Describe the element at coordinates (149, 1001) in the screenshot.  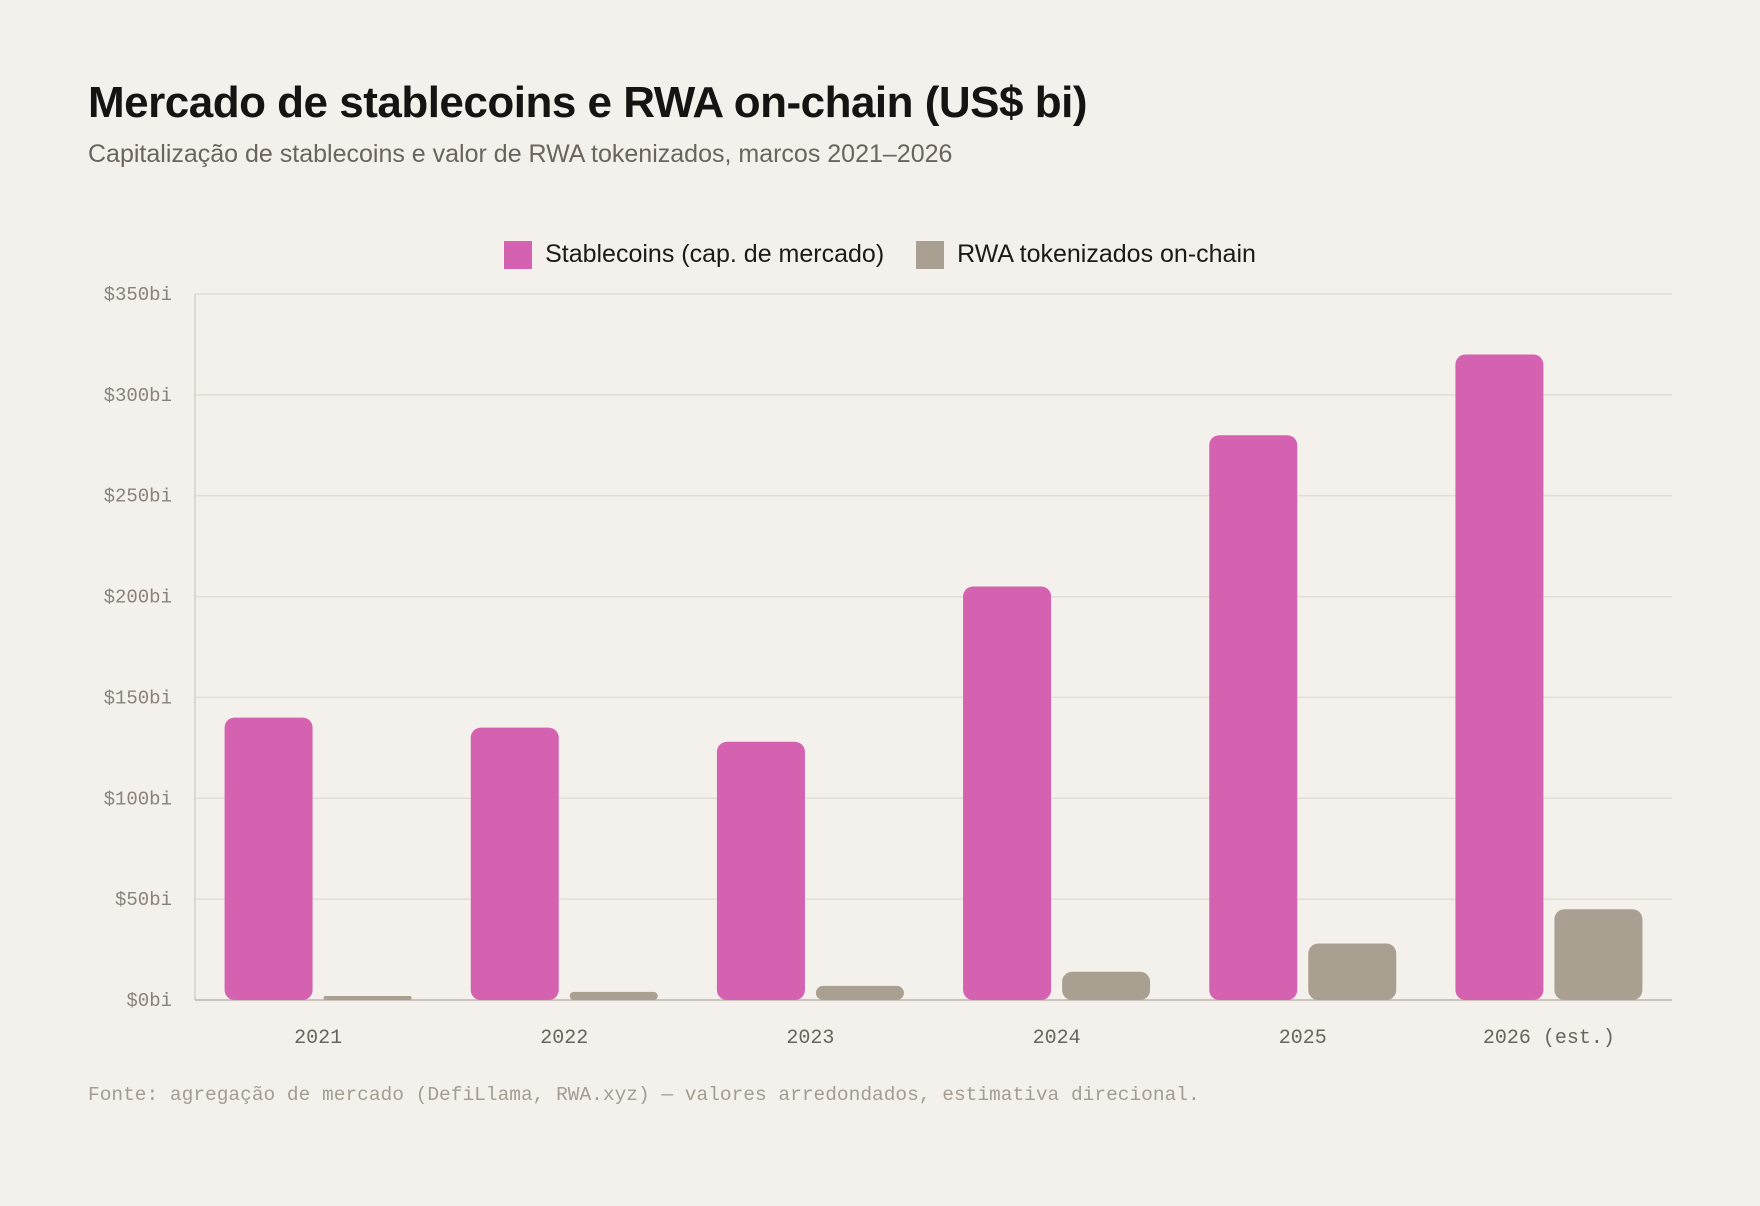
I see `y-tick-label: $0bi` at that location.